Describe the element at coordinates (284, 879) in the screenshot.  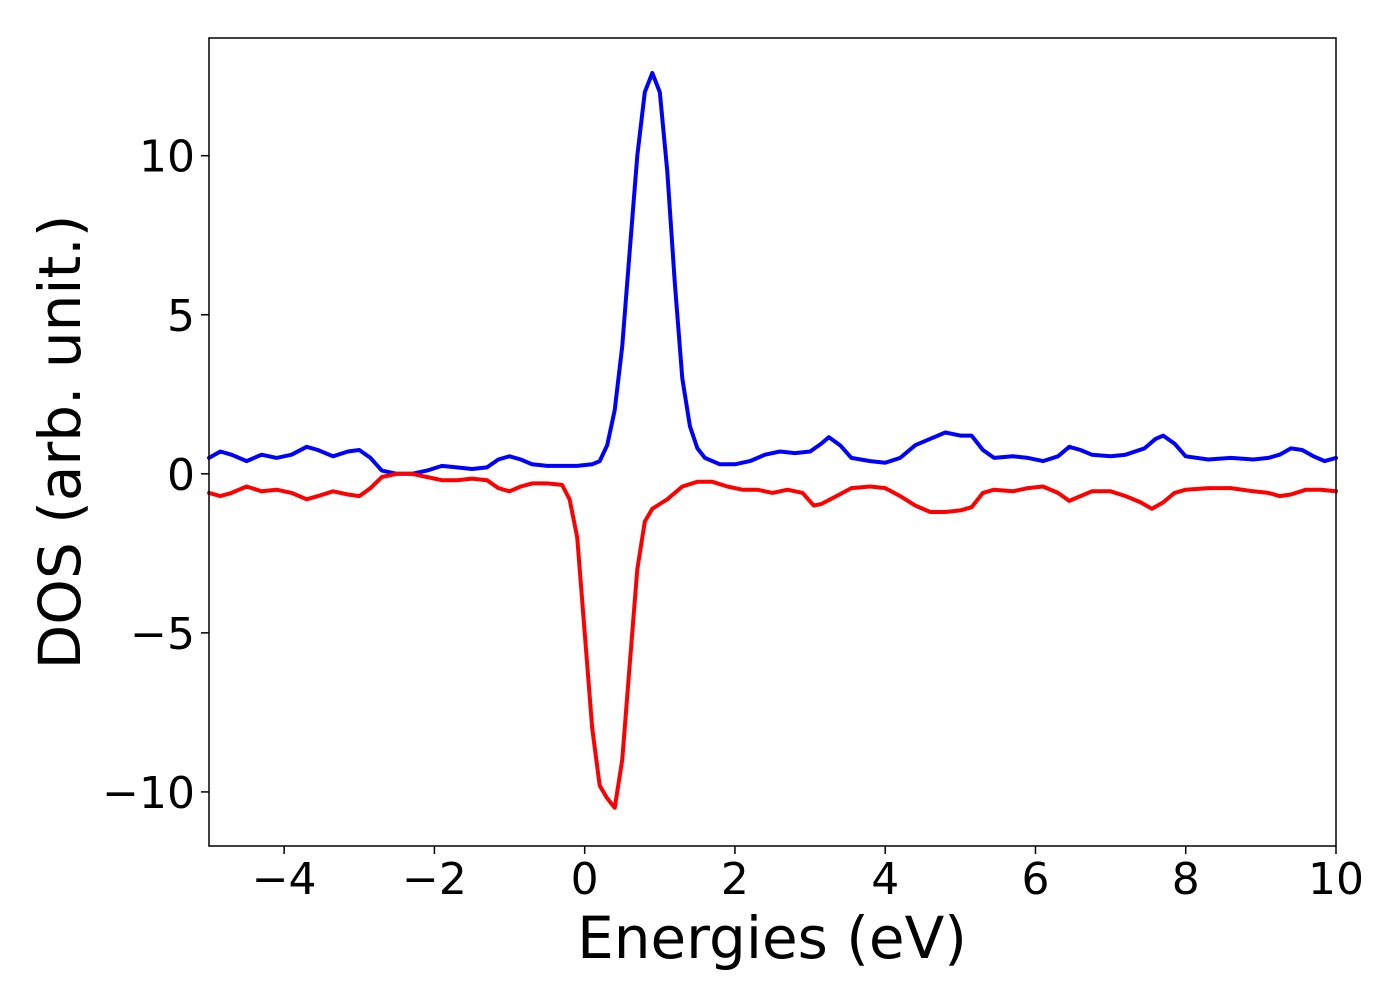
I see `x-tick-label: −4` at that location.